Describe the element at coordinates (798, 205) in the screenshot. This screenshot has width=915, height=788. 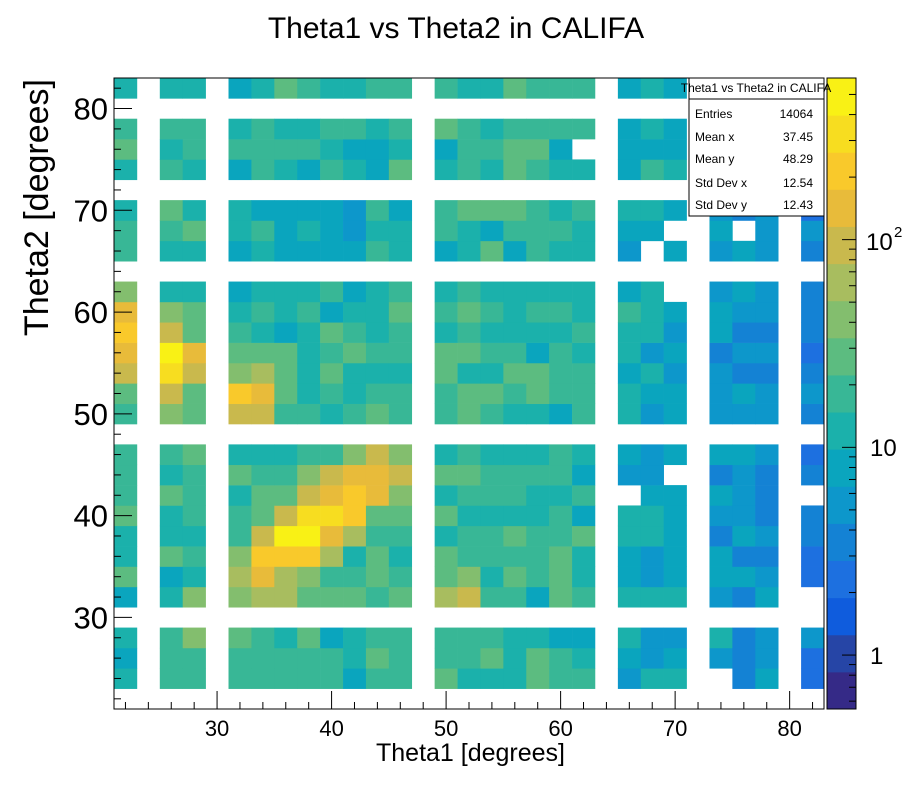
I see `stats-value-std-dev-y: 12.43` at that location.